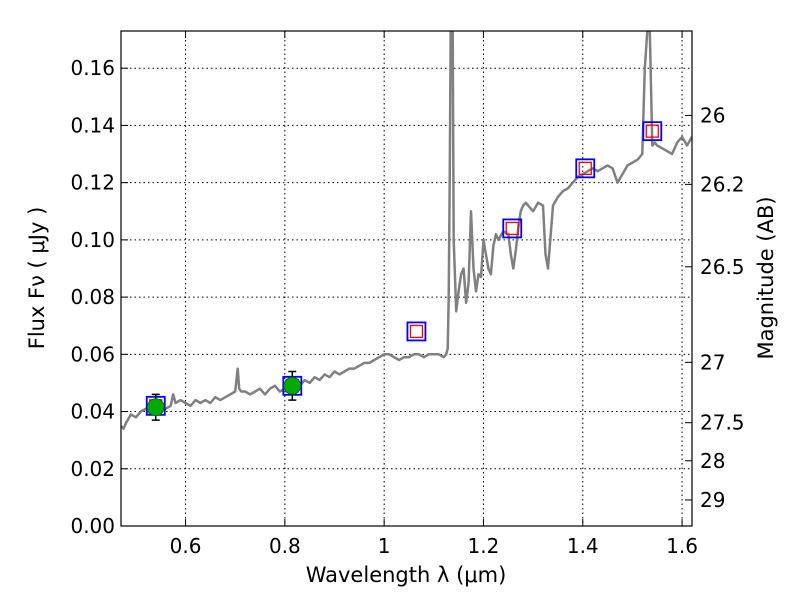  What do you see at coordinates (186, 546) in the screenshot?
I see `x-tick-label: 0.6` at bounding box center [186, 546].